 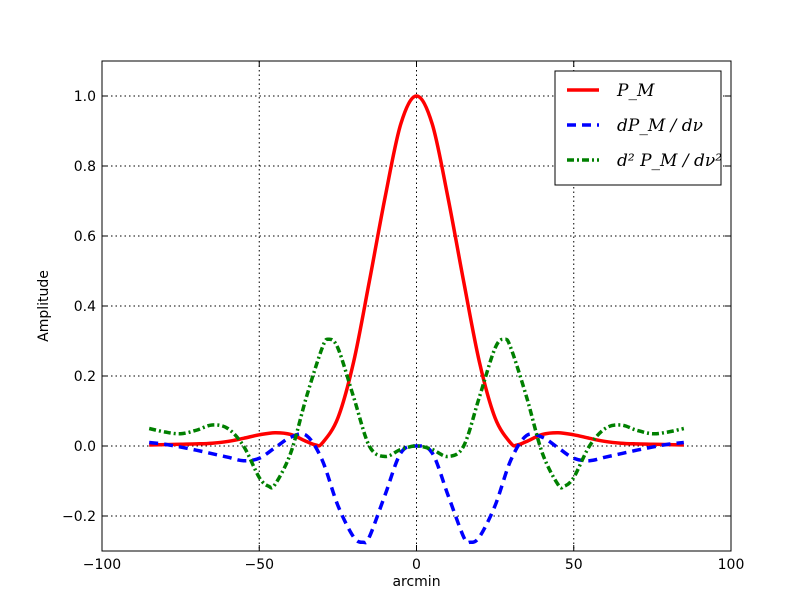 I want to click on legend-label-2: d² P_M / dν², so click(x=669, y=161).